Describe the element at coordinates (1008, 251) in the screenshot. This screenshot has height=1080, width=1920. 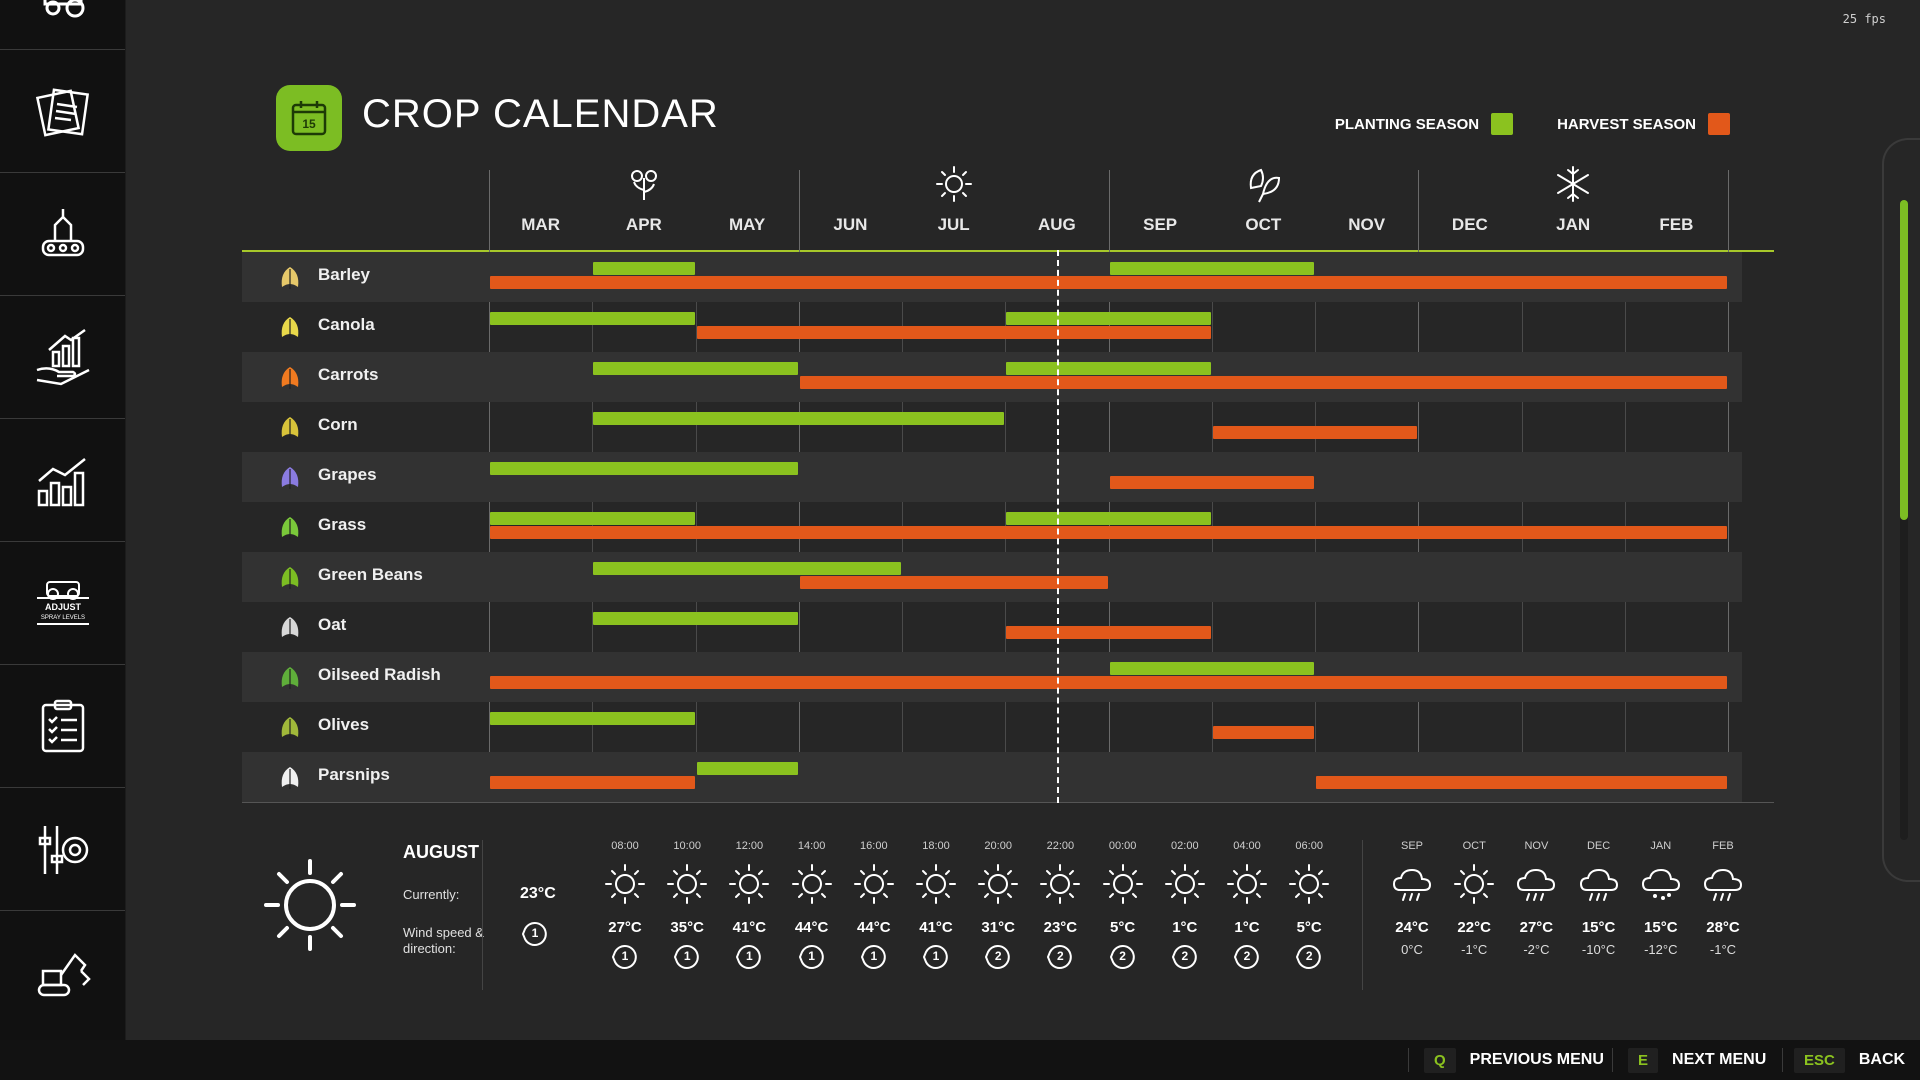
I see `header-divider` at that location.